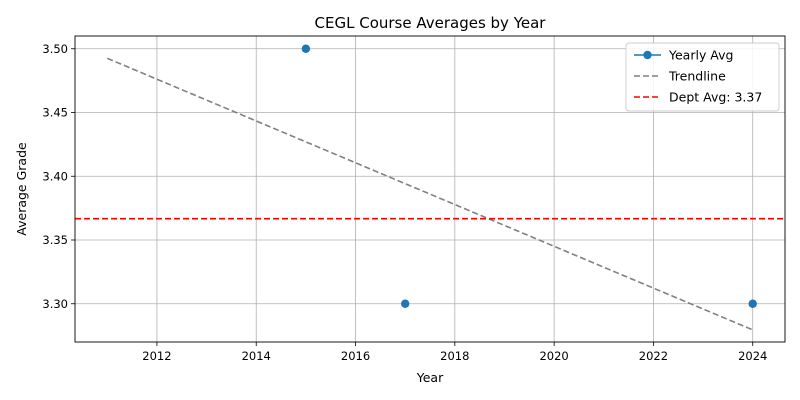 Image resolution: width=800 pixels, height=400 pixels. What do you see at coordinates (454, 356) in the screenshot?
I see `x-tick-label: 2018` at bounding box center [454, 356].